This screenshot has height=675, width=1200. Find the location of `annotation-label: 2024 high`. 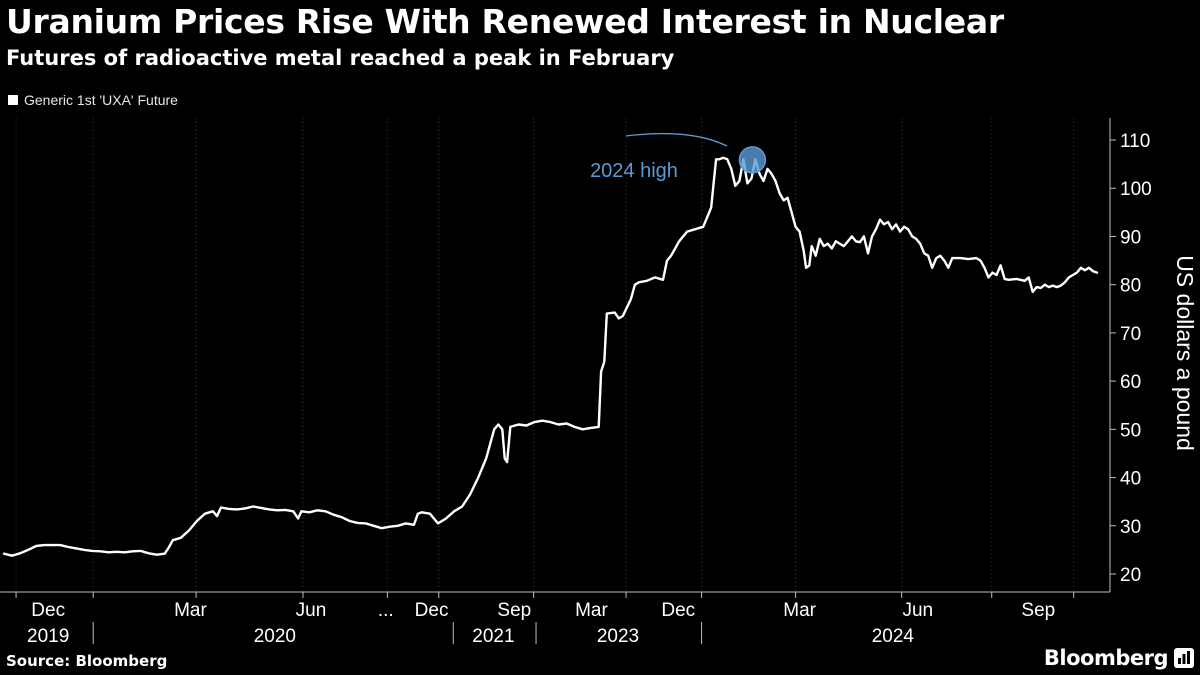

annotation-label: 2024 high is located at coordinates (634, 171).